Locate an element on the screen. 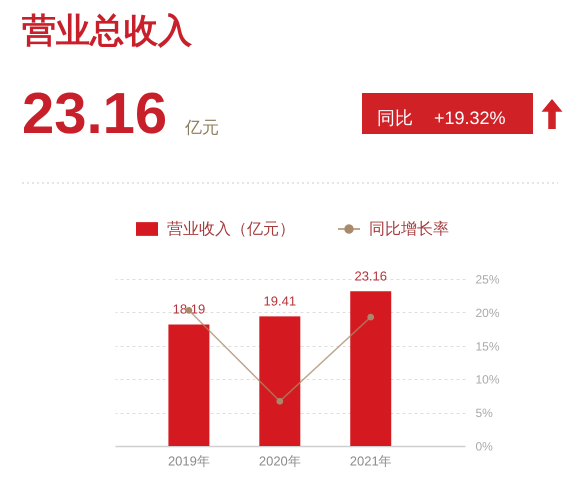 The image size is (580, 491). x-tick-label: 2019年 is located at coordinates (189, 461).